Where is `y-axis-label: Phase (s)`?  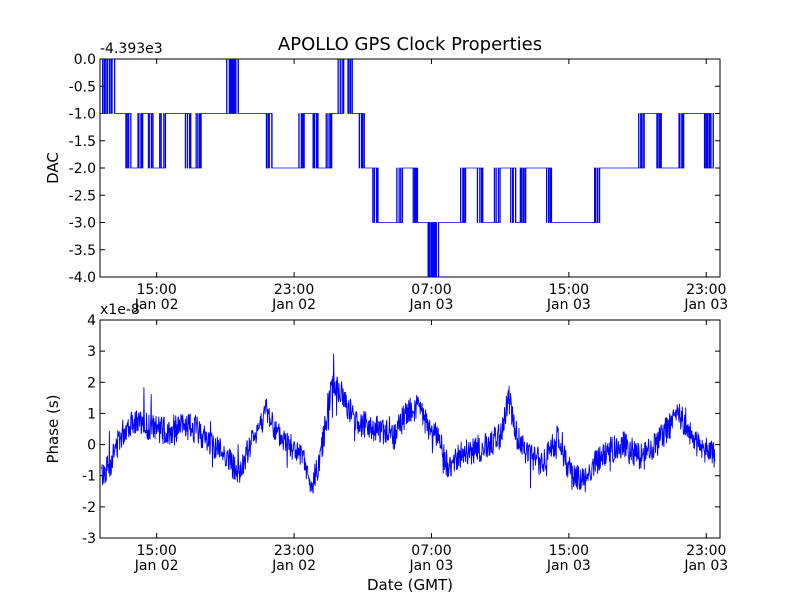 y-axis-label: Phase (s) is located at coordinates (53, 428).